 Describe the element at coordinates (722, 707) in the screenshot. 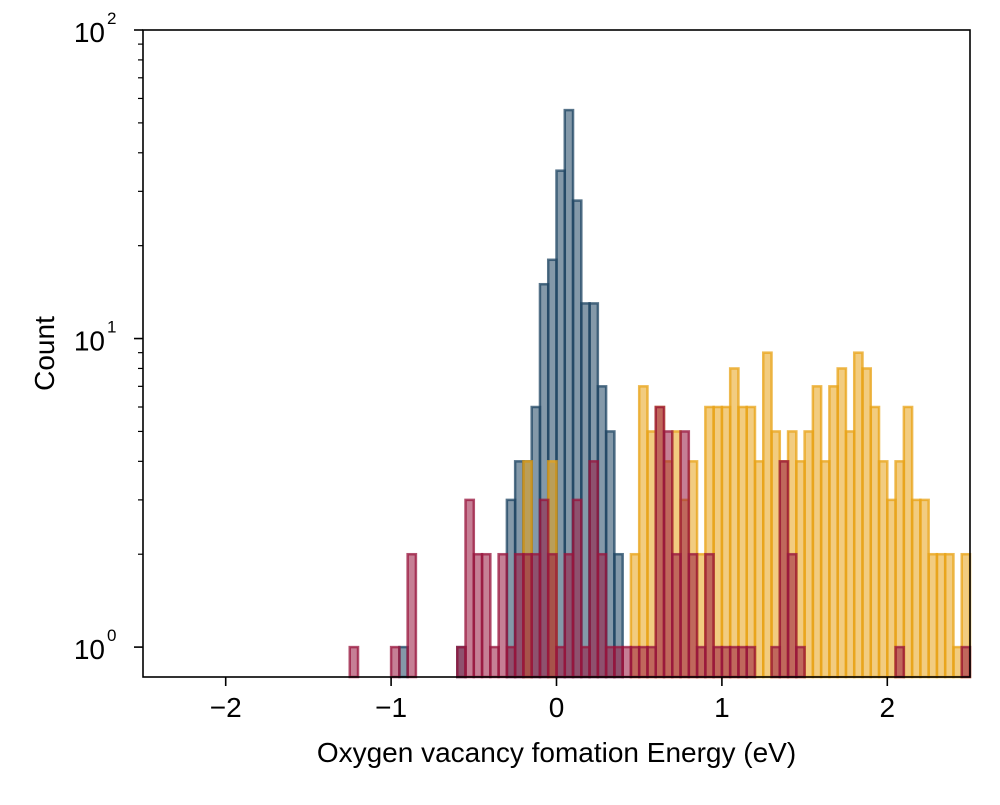

I see `x-tick-label: 1` at that location.